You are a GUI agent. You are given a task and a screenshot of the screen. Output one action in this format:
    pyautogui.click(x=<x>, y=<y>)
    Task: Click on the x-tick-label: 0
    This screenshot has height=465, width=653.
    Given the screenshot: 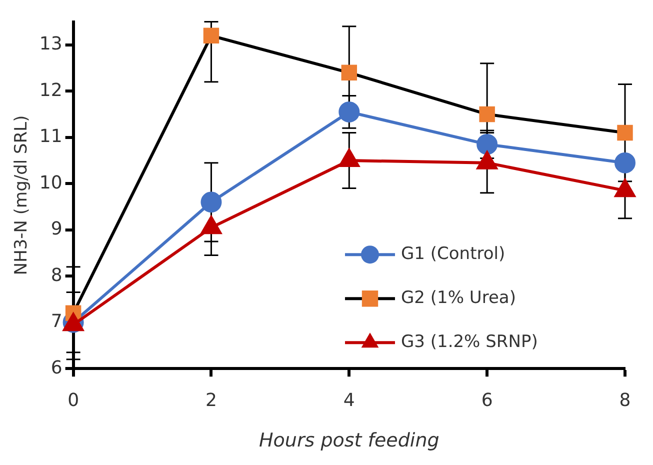 What is the action you would take?
    pyautogui.click(x=74, y=401)
    